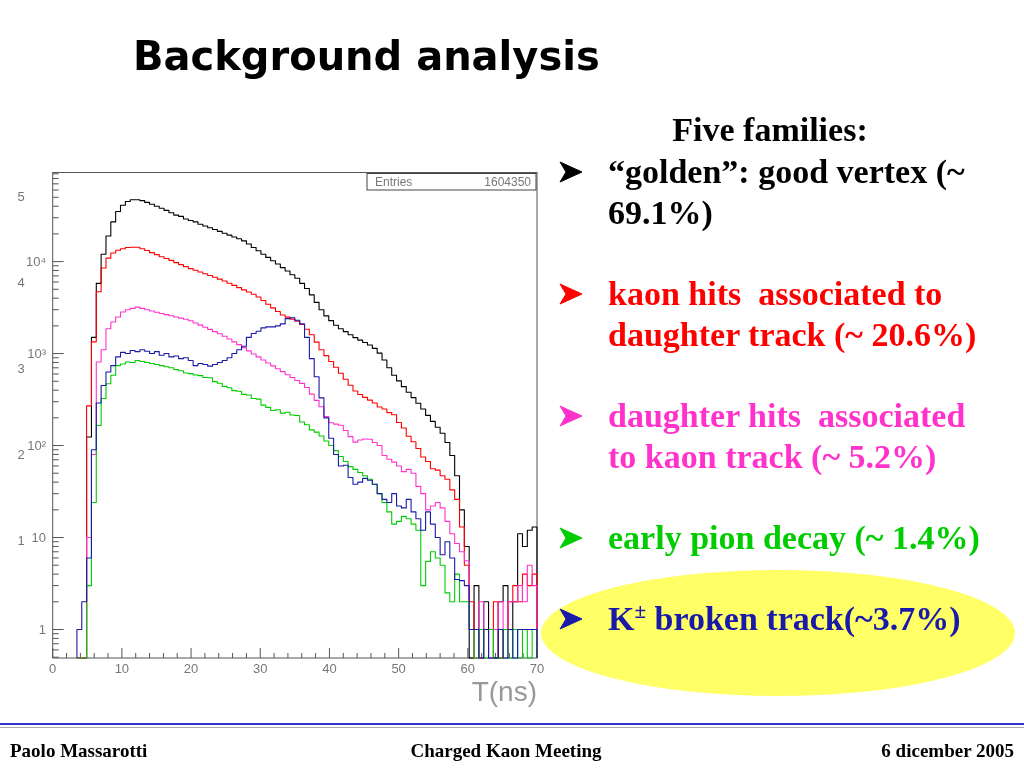  I want to click on legend-label: early pion decay (~ 1.4%), so click(794, 538).